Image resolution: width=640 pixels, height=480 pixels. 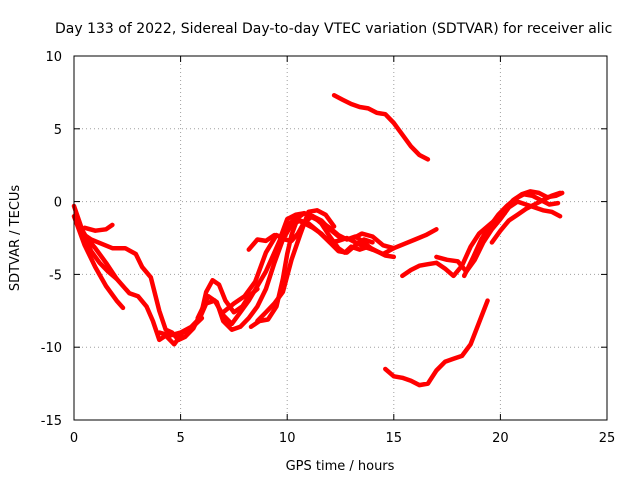 I want to click on x-tick-label: 25, so click(x=607, y=438).